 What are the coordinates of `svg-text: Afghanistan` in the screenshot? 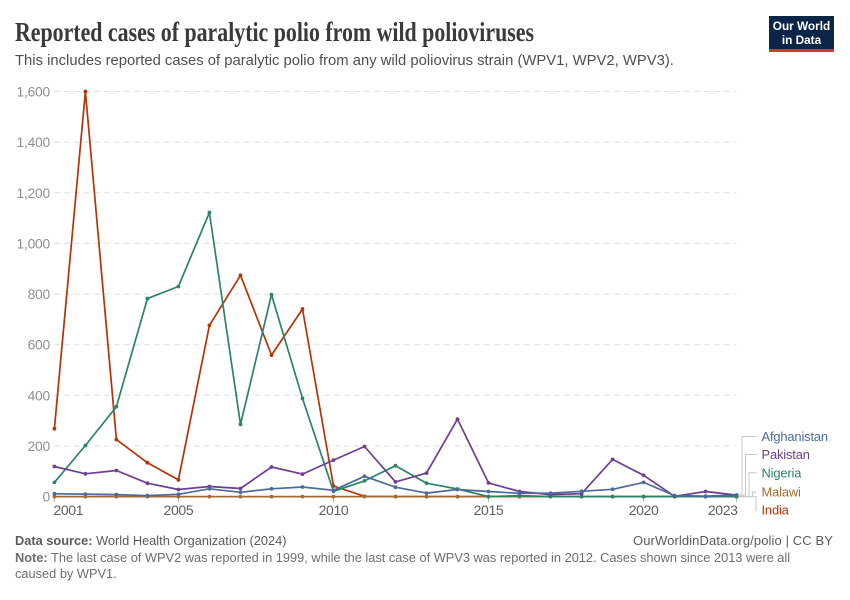 It's located at (795, 436).